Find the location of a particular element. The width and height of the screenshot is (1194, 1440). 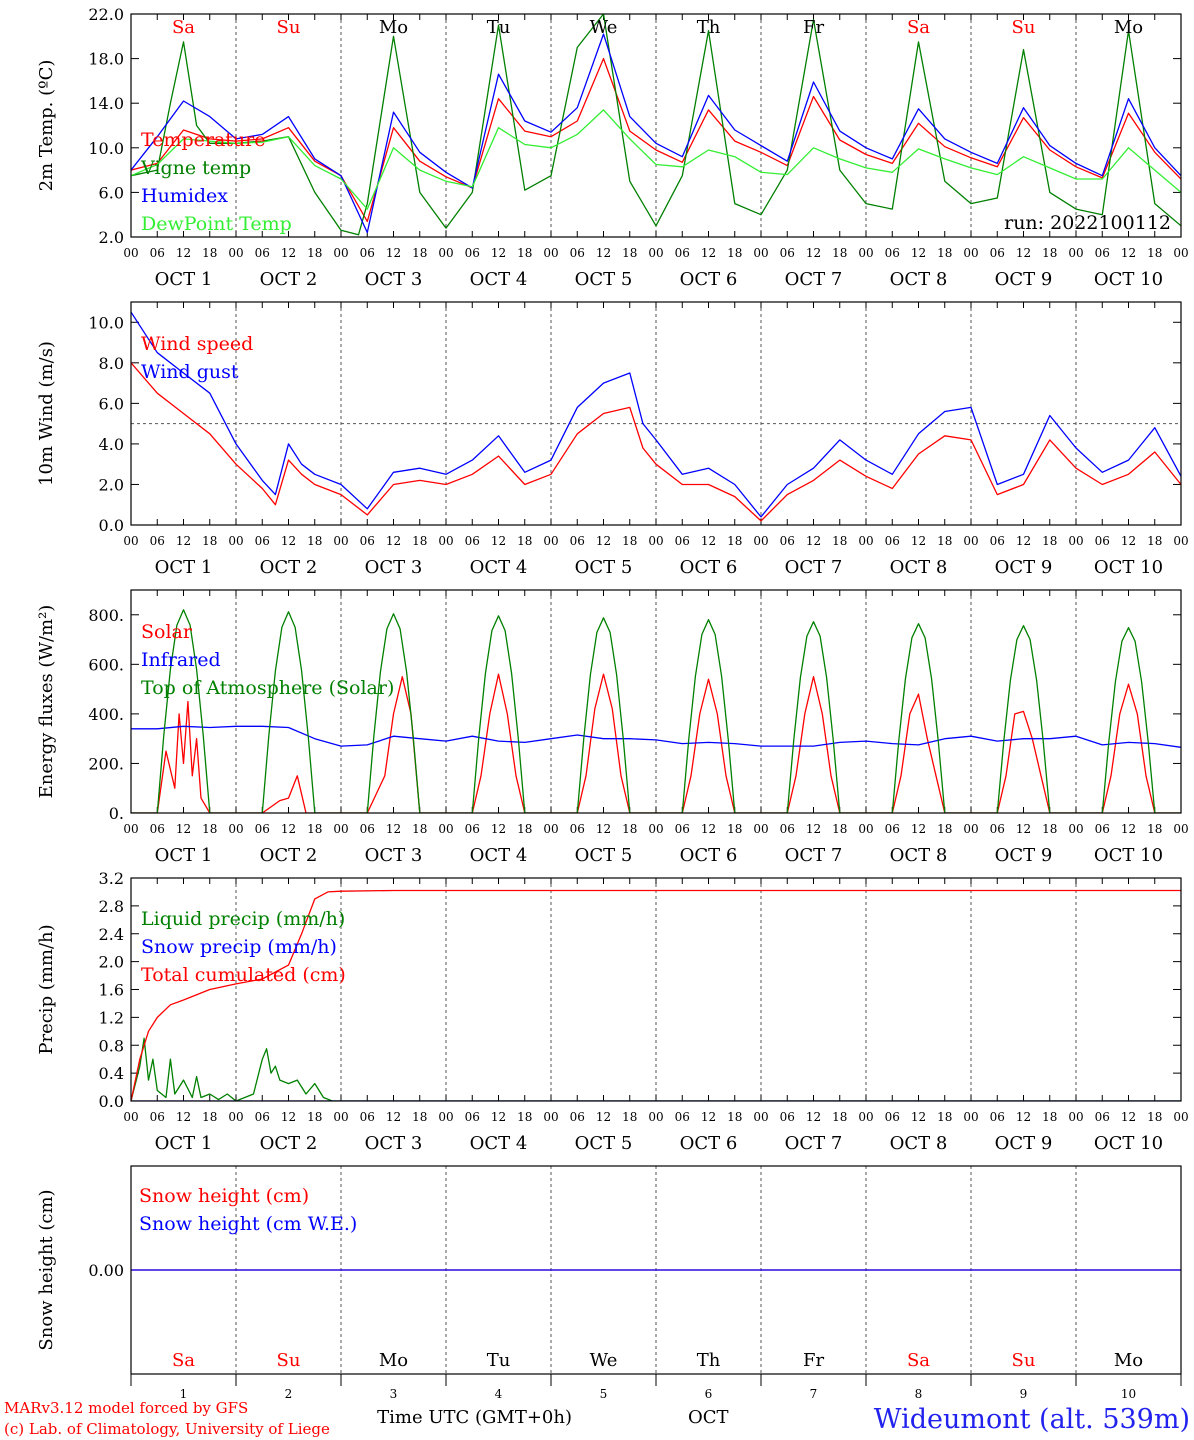

legend-entry: Humidex is located at coordinates (184, 196).